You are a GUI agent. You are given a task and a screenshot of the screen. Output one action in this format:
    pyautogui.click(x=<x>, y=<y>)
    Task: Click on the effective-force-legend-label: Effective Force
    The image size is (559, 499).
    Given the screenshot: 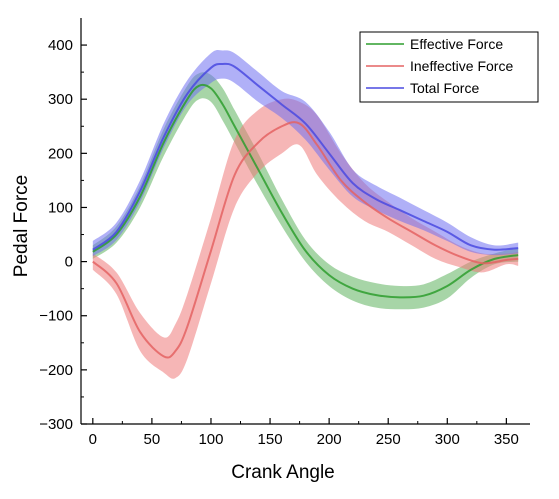 What is the action you would take?
    pyautogui.click(x=456, y=44)
    